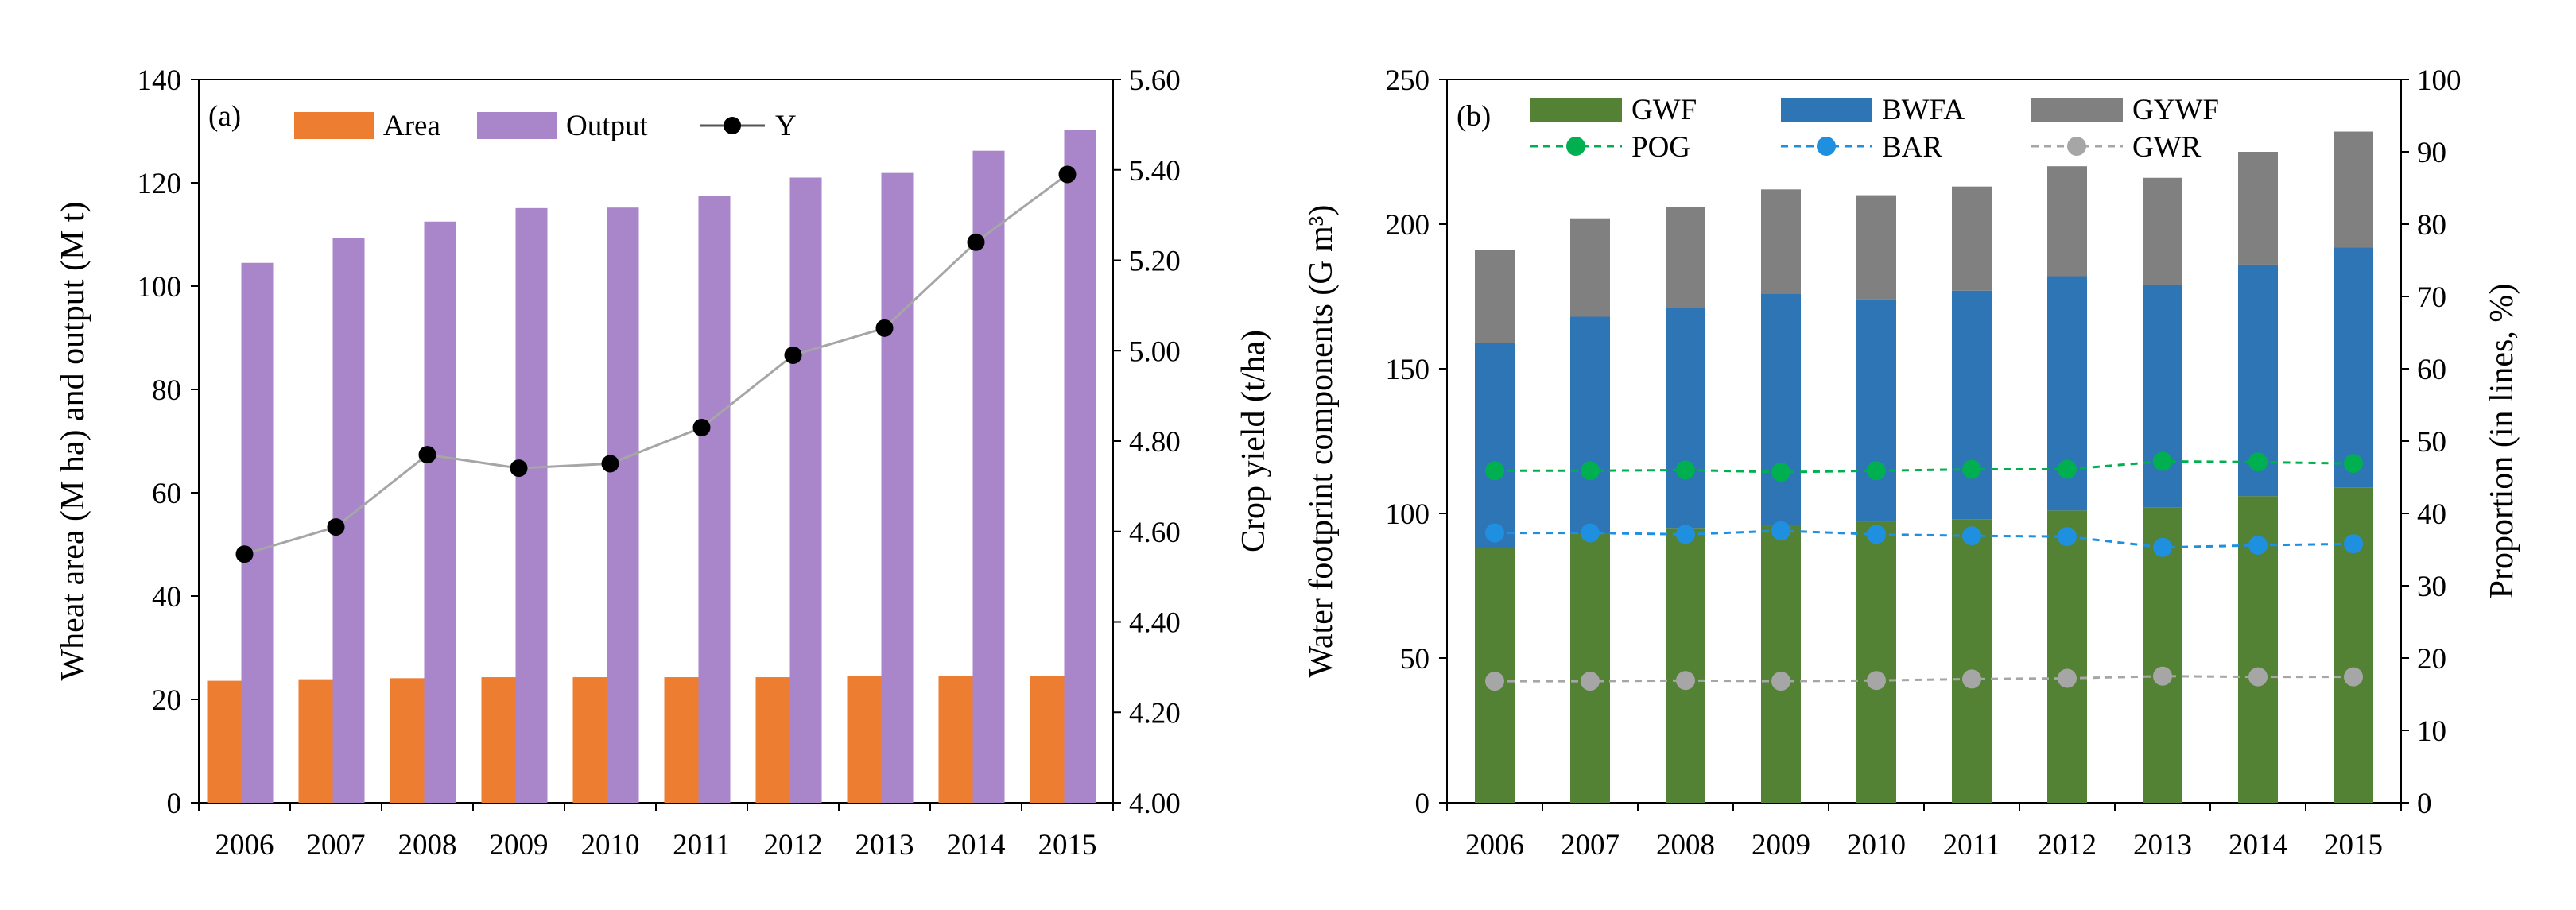 Image resolution: width=2576 pixels, height=910 pixels. I want to click on bar-output-2010, so click(623, 505).